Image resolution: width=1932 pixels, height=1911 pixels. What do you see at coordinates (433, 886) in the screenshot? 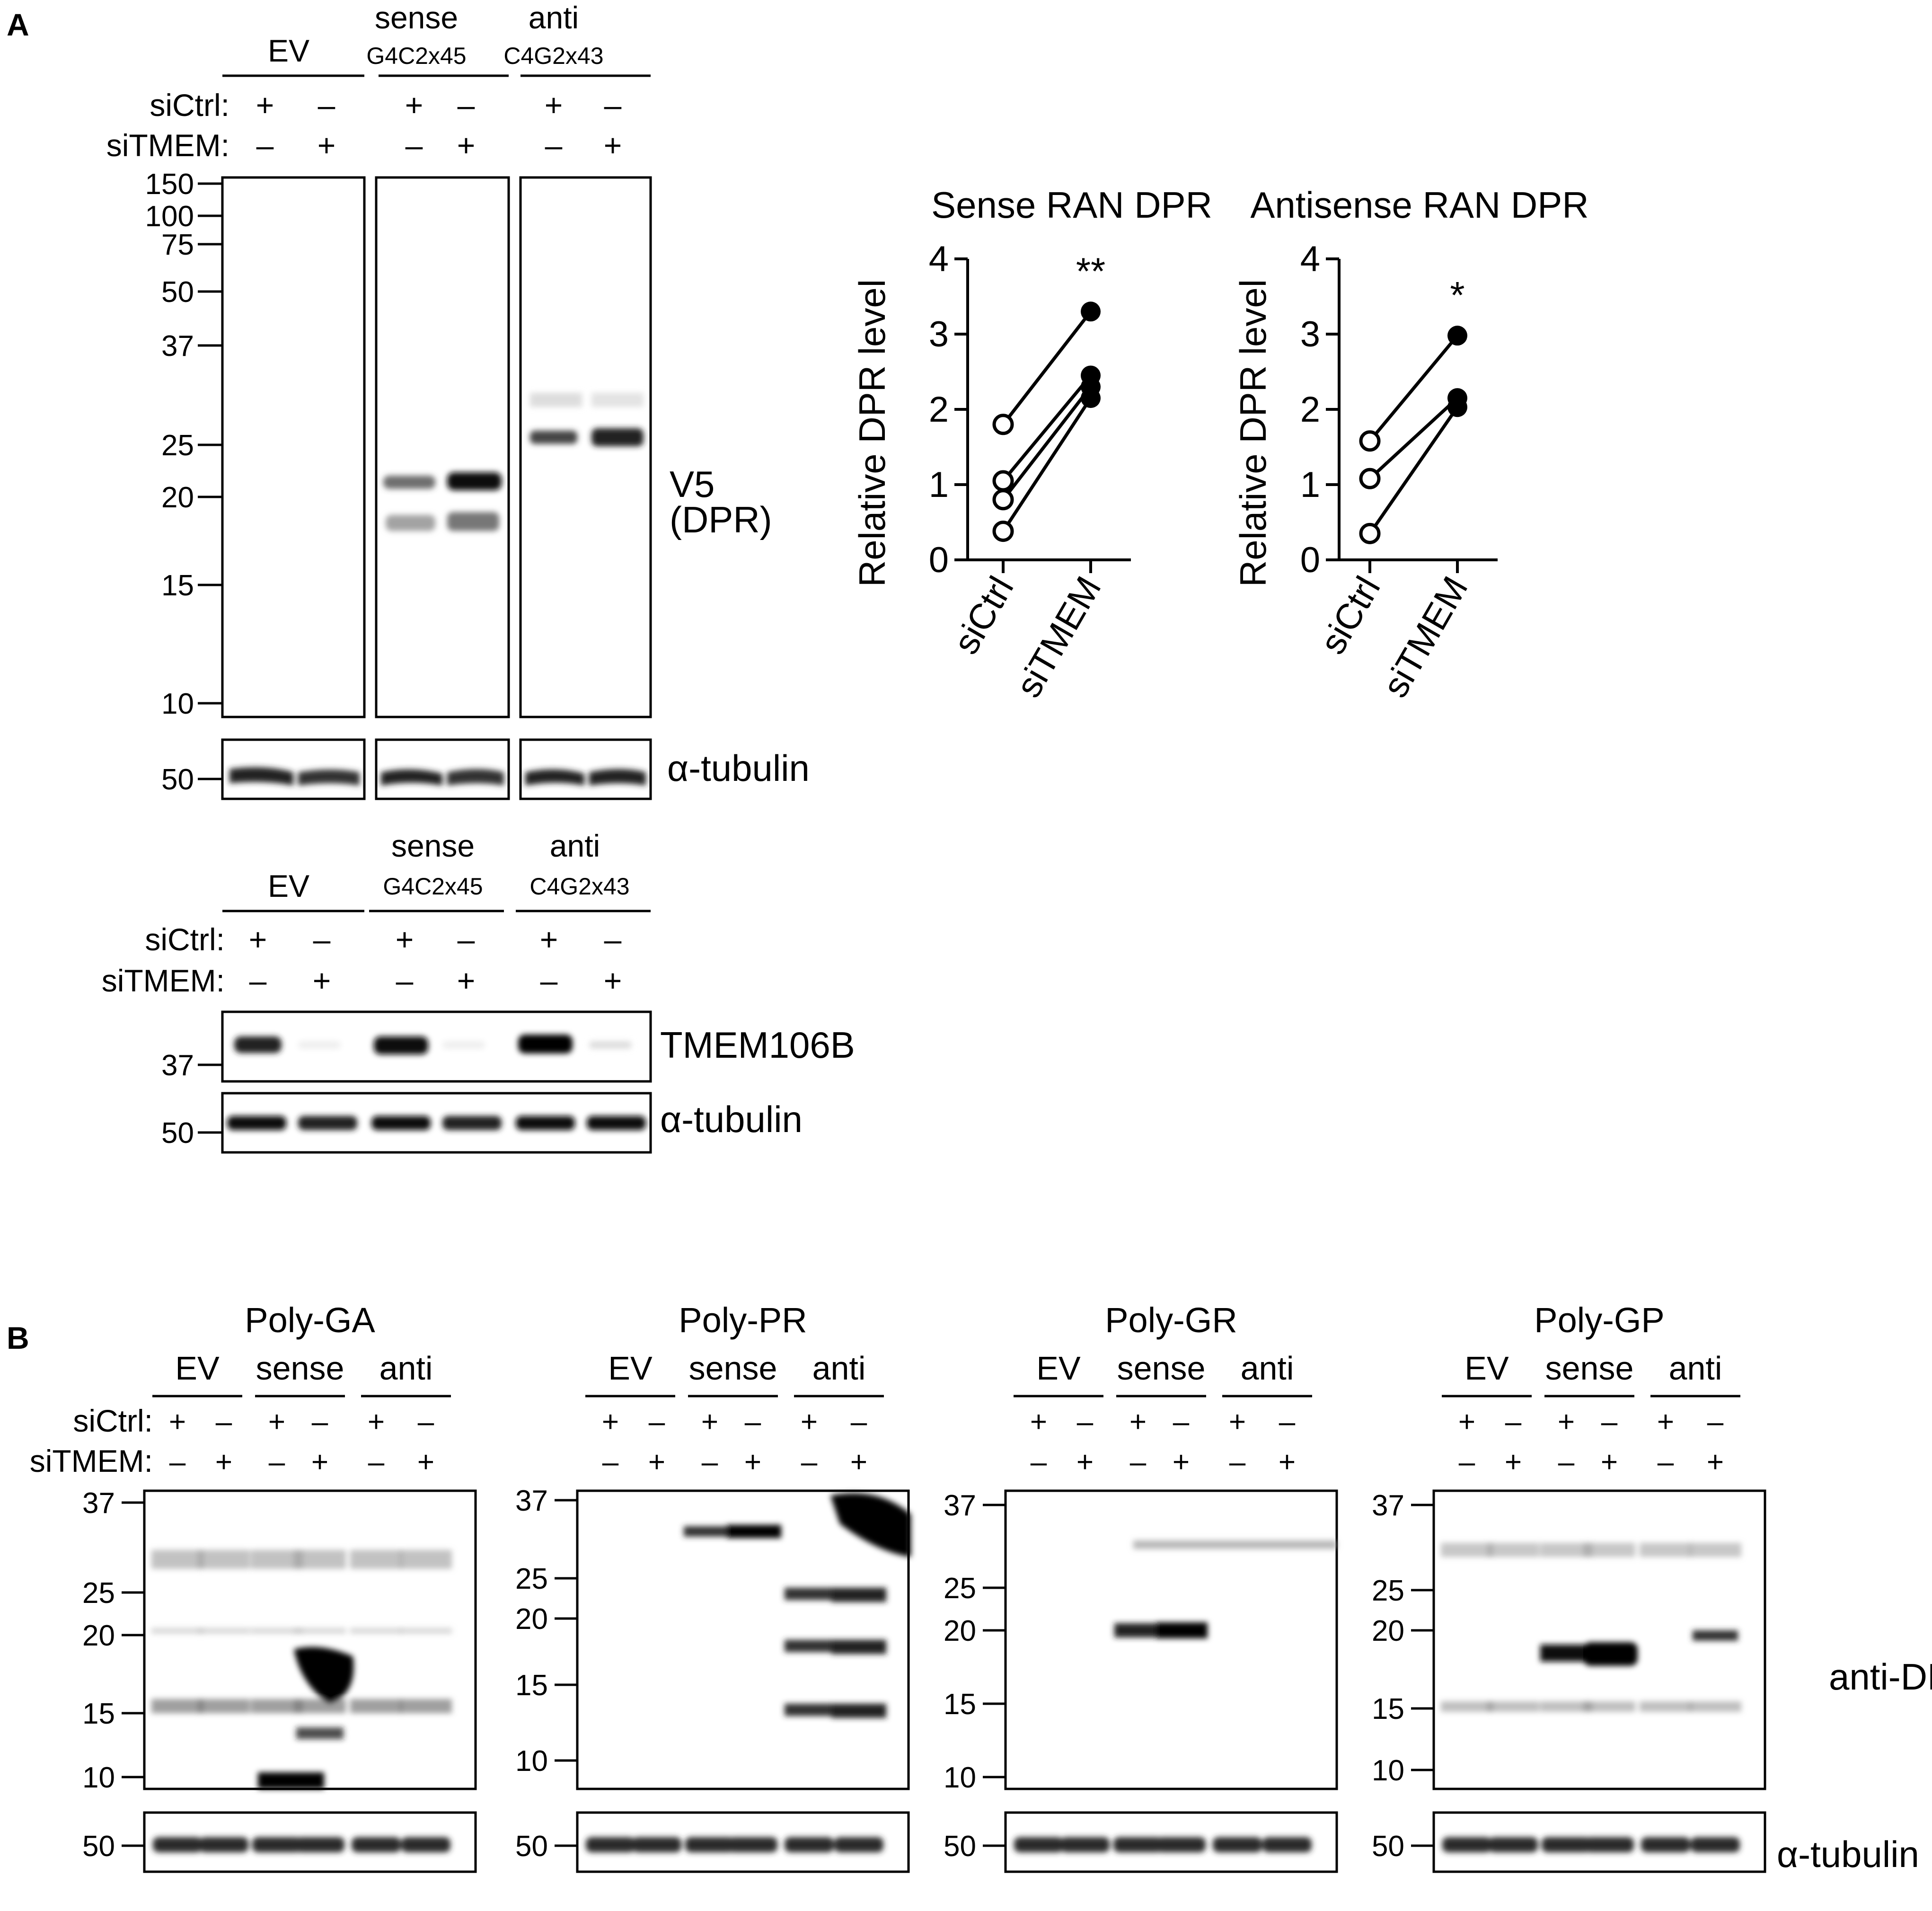
I see `group-sublabel-sense: G4C2x45` at bounding box center [433, 886].